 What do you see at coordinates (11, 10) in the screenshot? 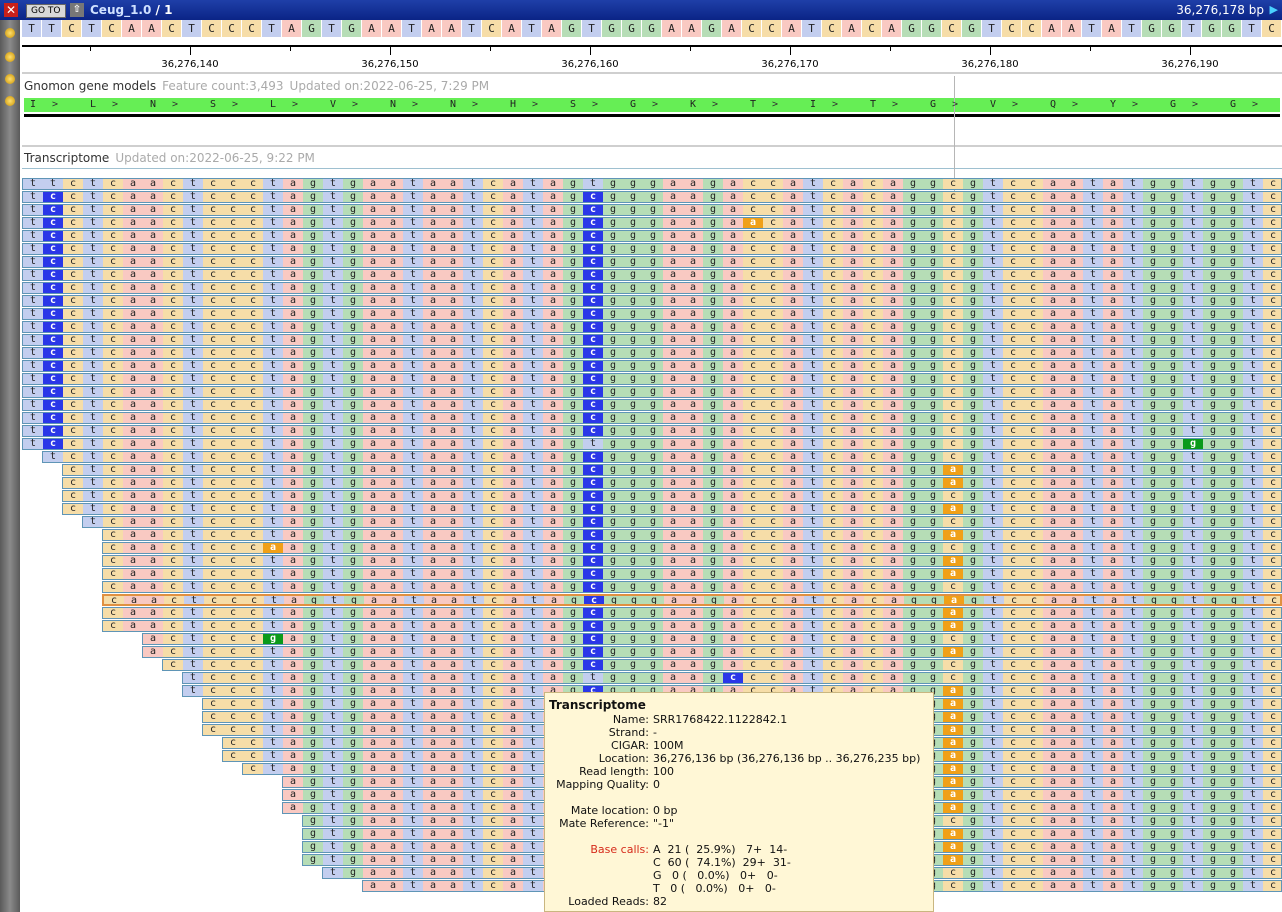
I see `close-icon: ✕` at bounding box center [11, 10].